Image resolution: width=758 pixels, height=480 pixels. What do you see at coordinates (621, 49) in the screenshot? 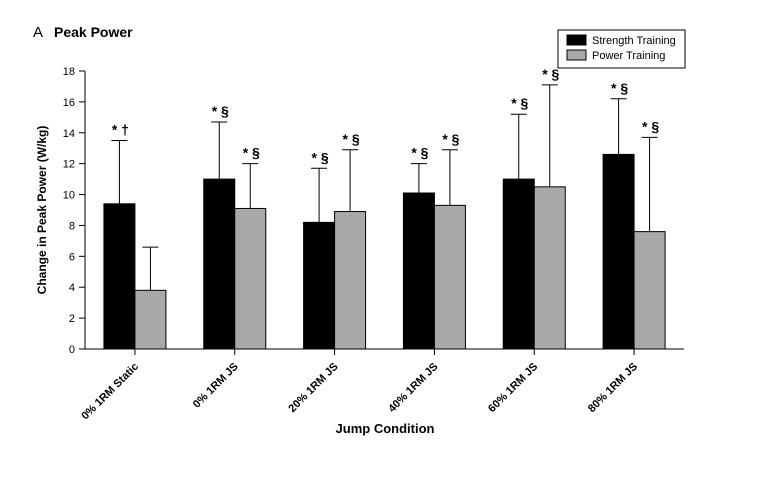
I see `legend: Strength Training Power Training` at bounding box center [621, 49].